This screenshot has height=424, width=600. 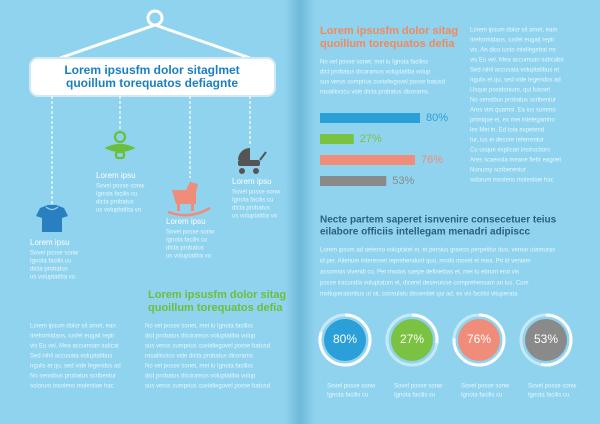 I want to click on sidebar-text: Sed nihil accusata voluptatibus et, so click(x=514, y=71).